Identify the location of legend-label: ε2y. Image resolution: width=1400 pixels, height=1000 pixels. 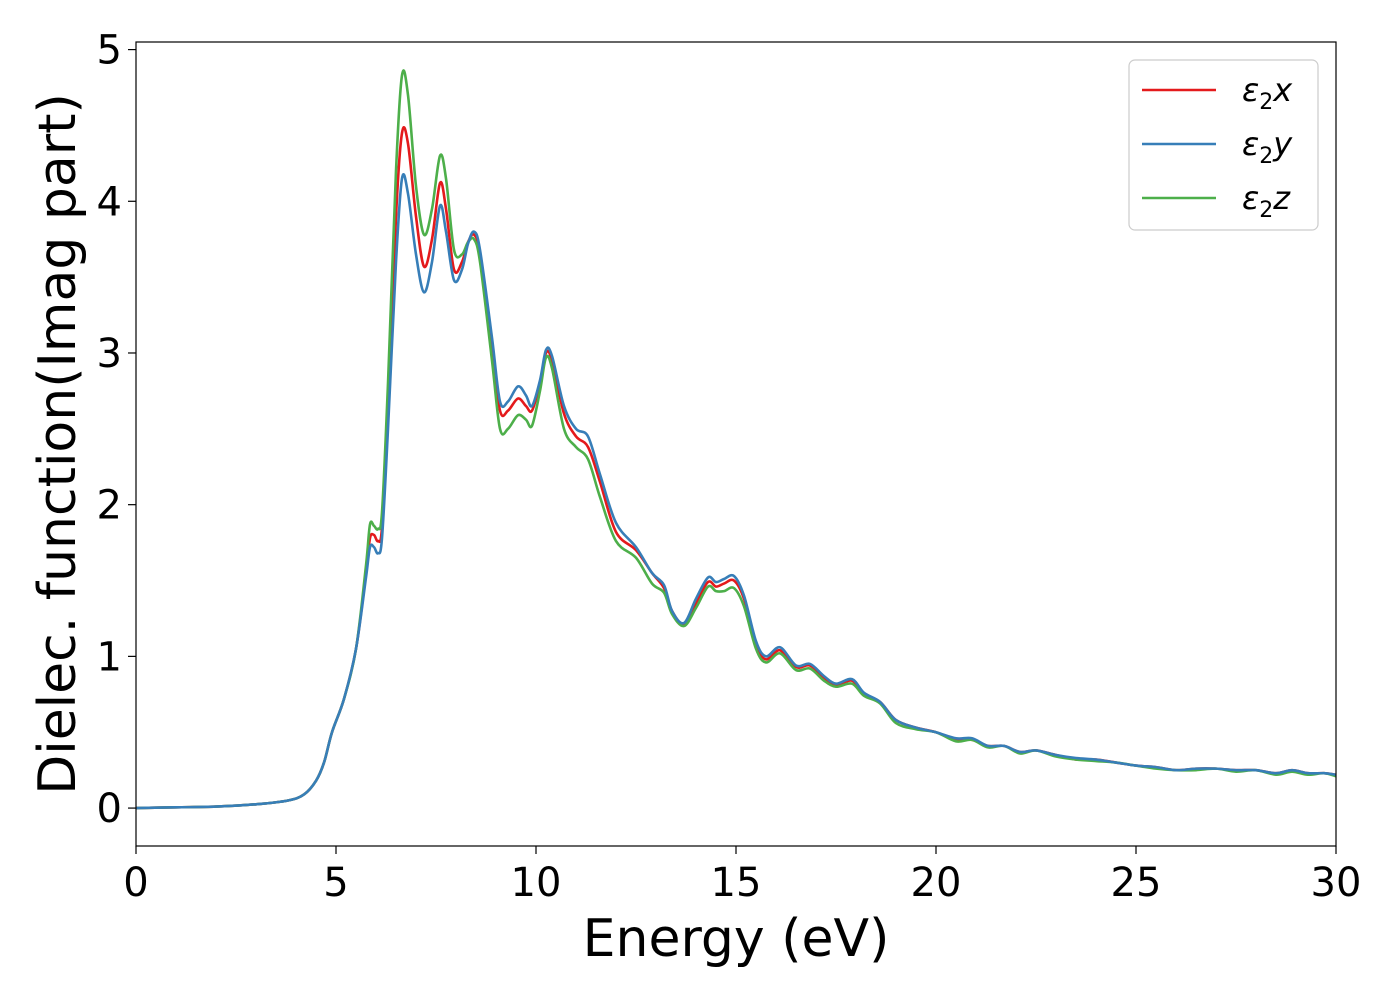
(1267, 147).